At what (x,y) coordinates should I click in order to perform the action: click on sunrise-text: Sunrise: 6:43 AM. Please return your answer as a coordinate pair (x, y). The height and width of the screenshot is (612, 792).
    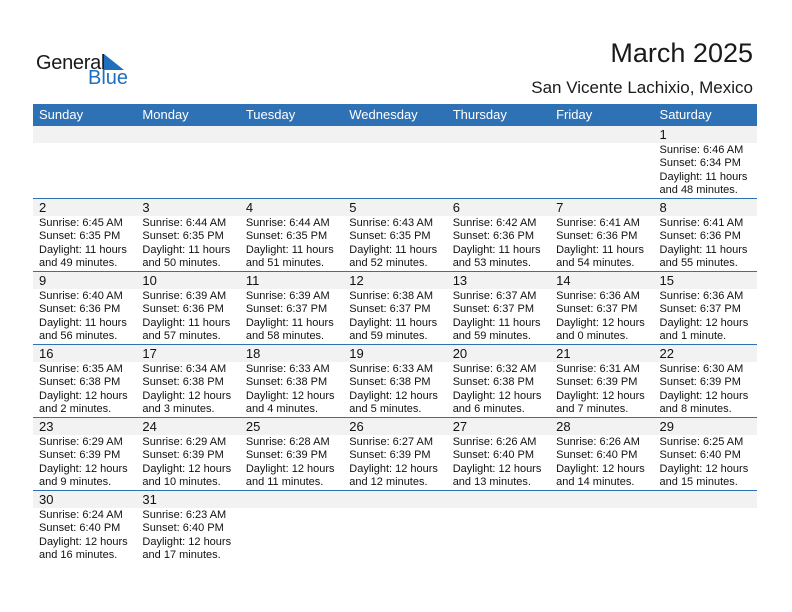
    Looking at the image, I should click on (391, 223).